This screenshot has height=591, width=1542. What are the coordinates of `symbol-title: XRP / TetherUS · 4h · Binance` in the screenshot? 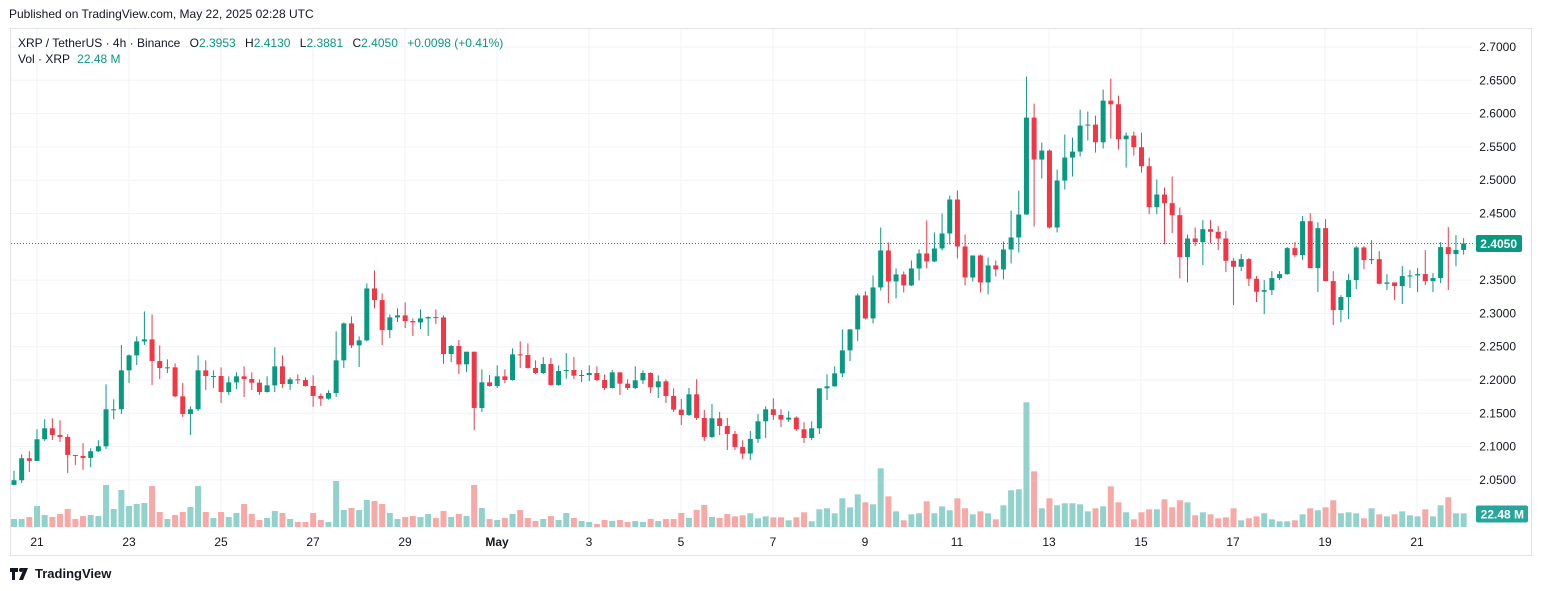 It's located at (99, 43).